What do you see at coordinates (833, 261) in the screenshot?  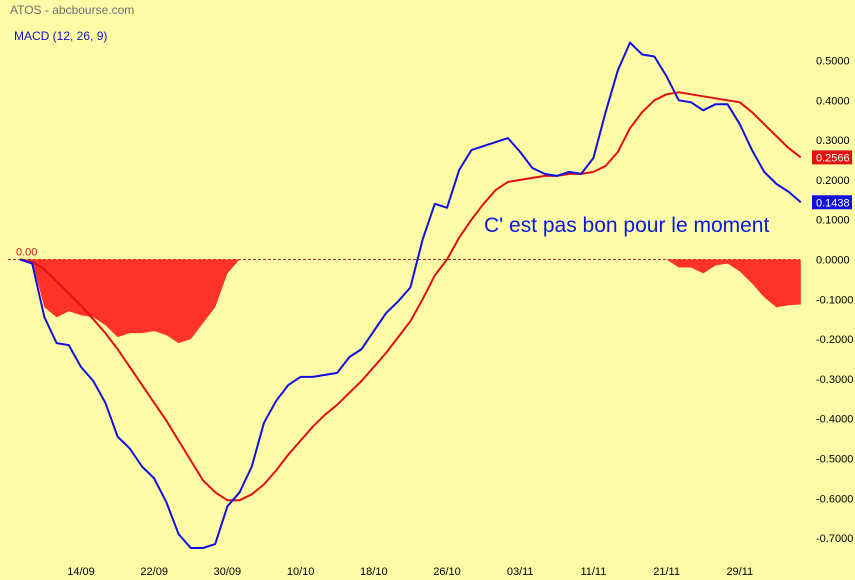 I see `y-tick-label: 0.0000` at bounding box center [833, 261].